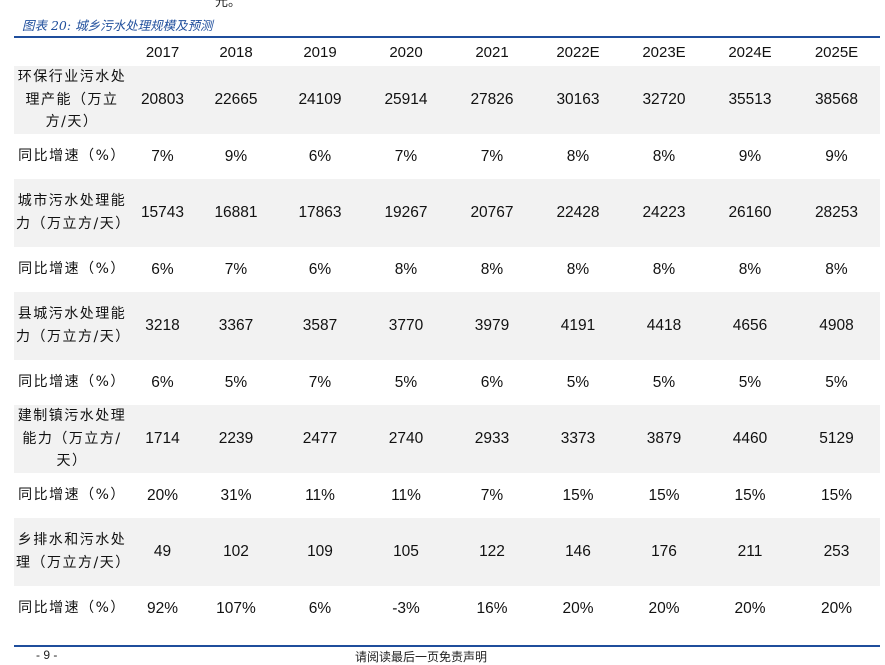 This screenshot has width=885, height=665. What do you see at coordinates (492, 552) in the screenshot?
I see `value-cell: 122` at bounding box center [492, 552].